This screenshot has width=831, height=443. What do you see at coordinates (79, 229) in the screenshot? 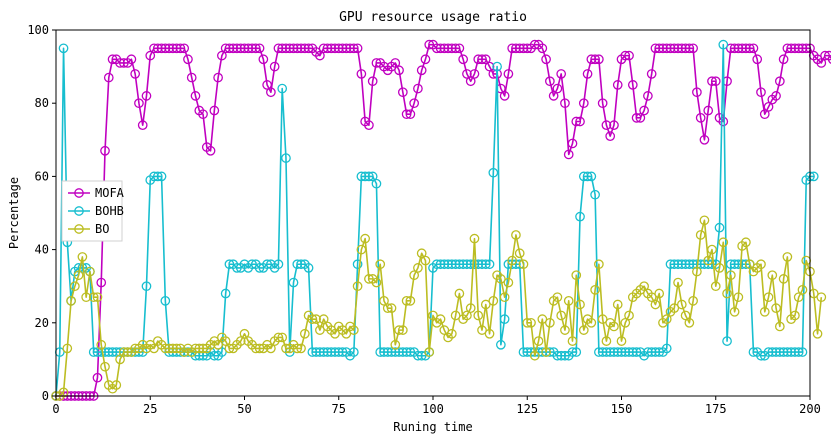
I see `legend-marker-bo` at bounding box center [79, 229].